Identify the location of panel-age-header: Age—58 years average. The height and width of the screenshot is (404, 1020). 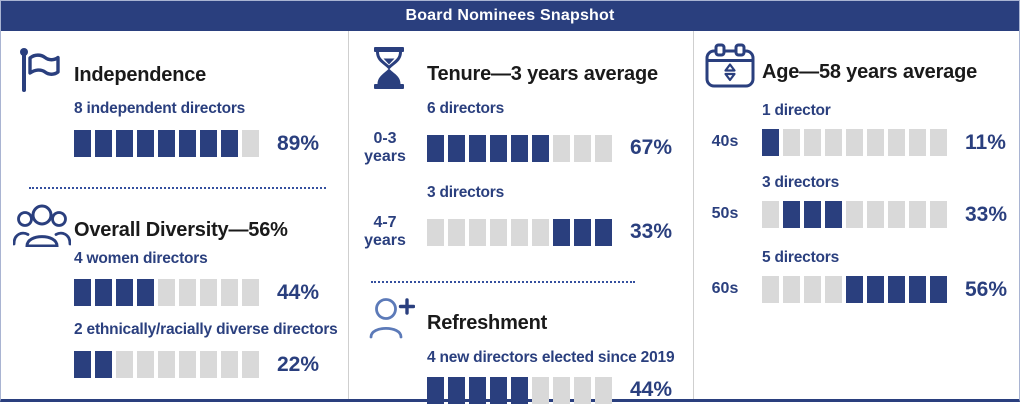
(861, 66).